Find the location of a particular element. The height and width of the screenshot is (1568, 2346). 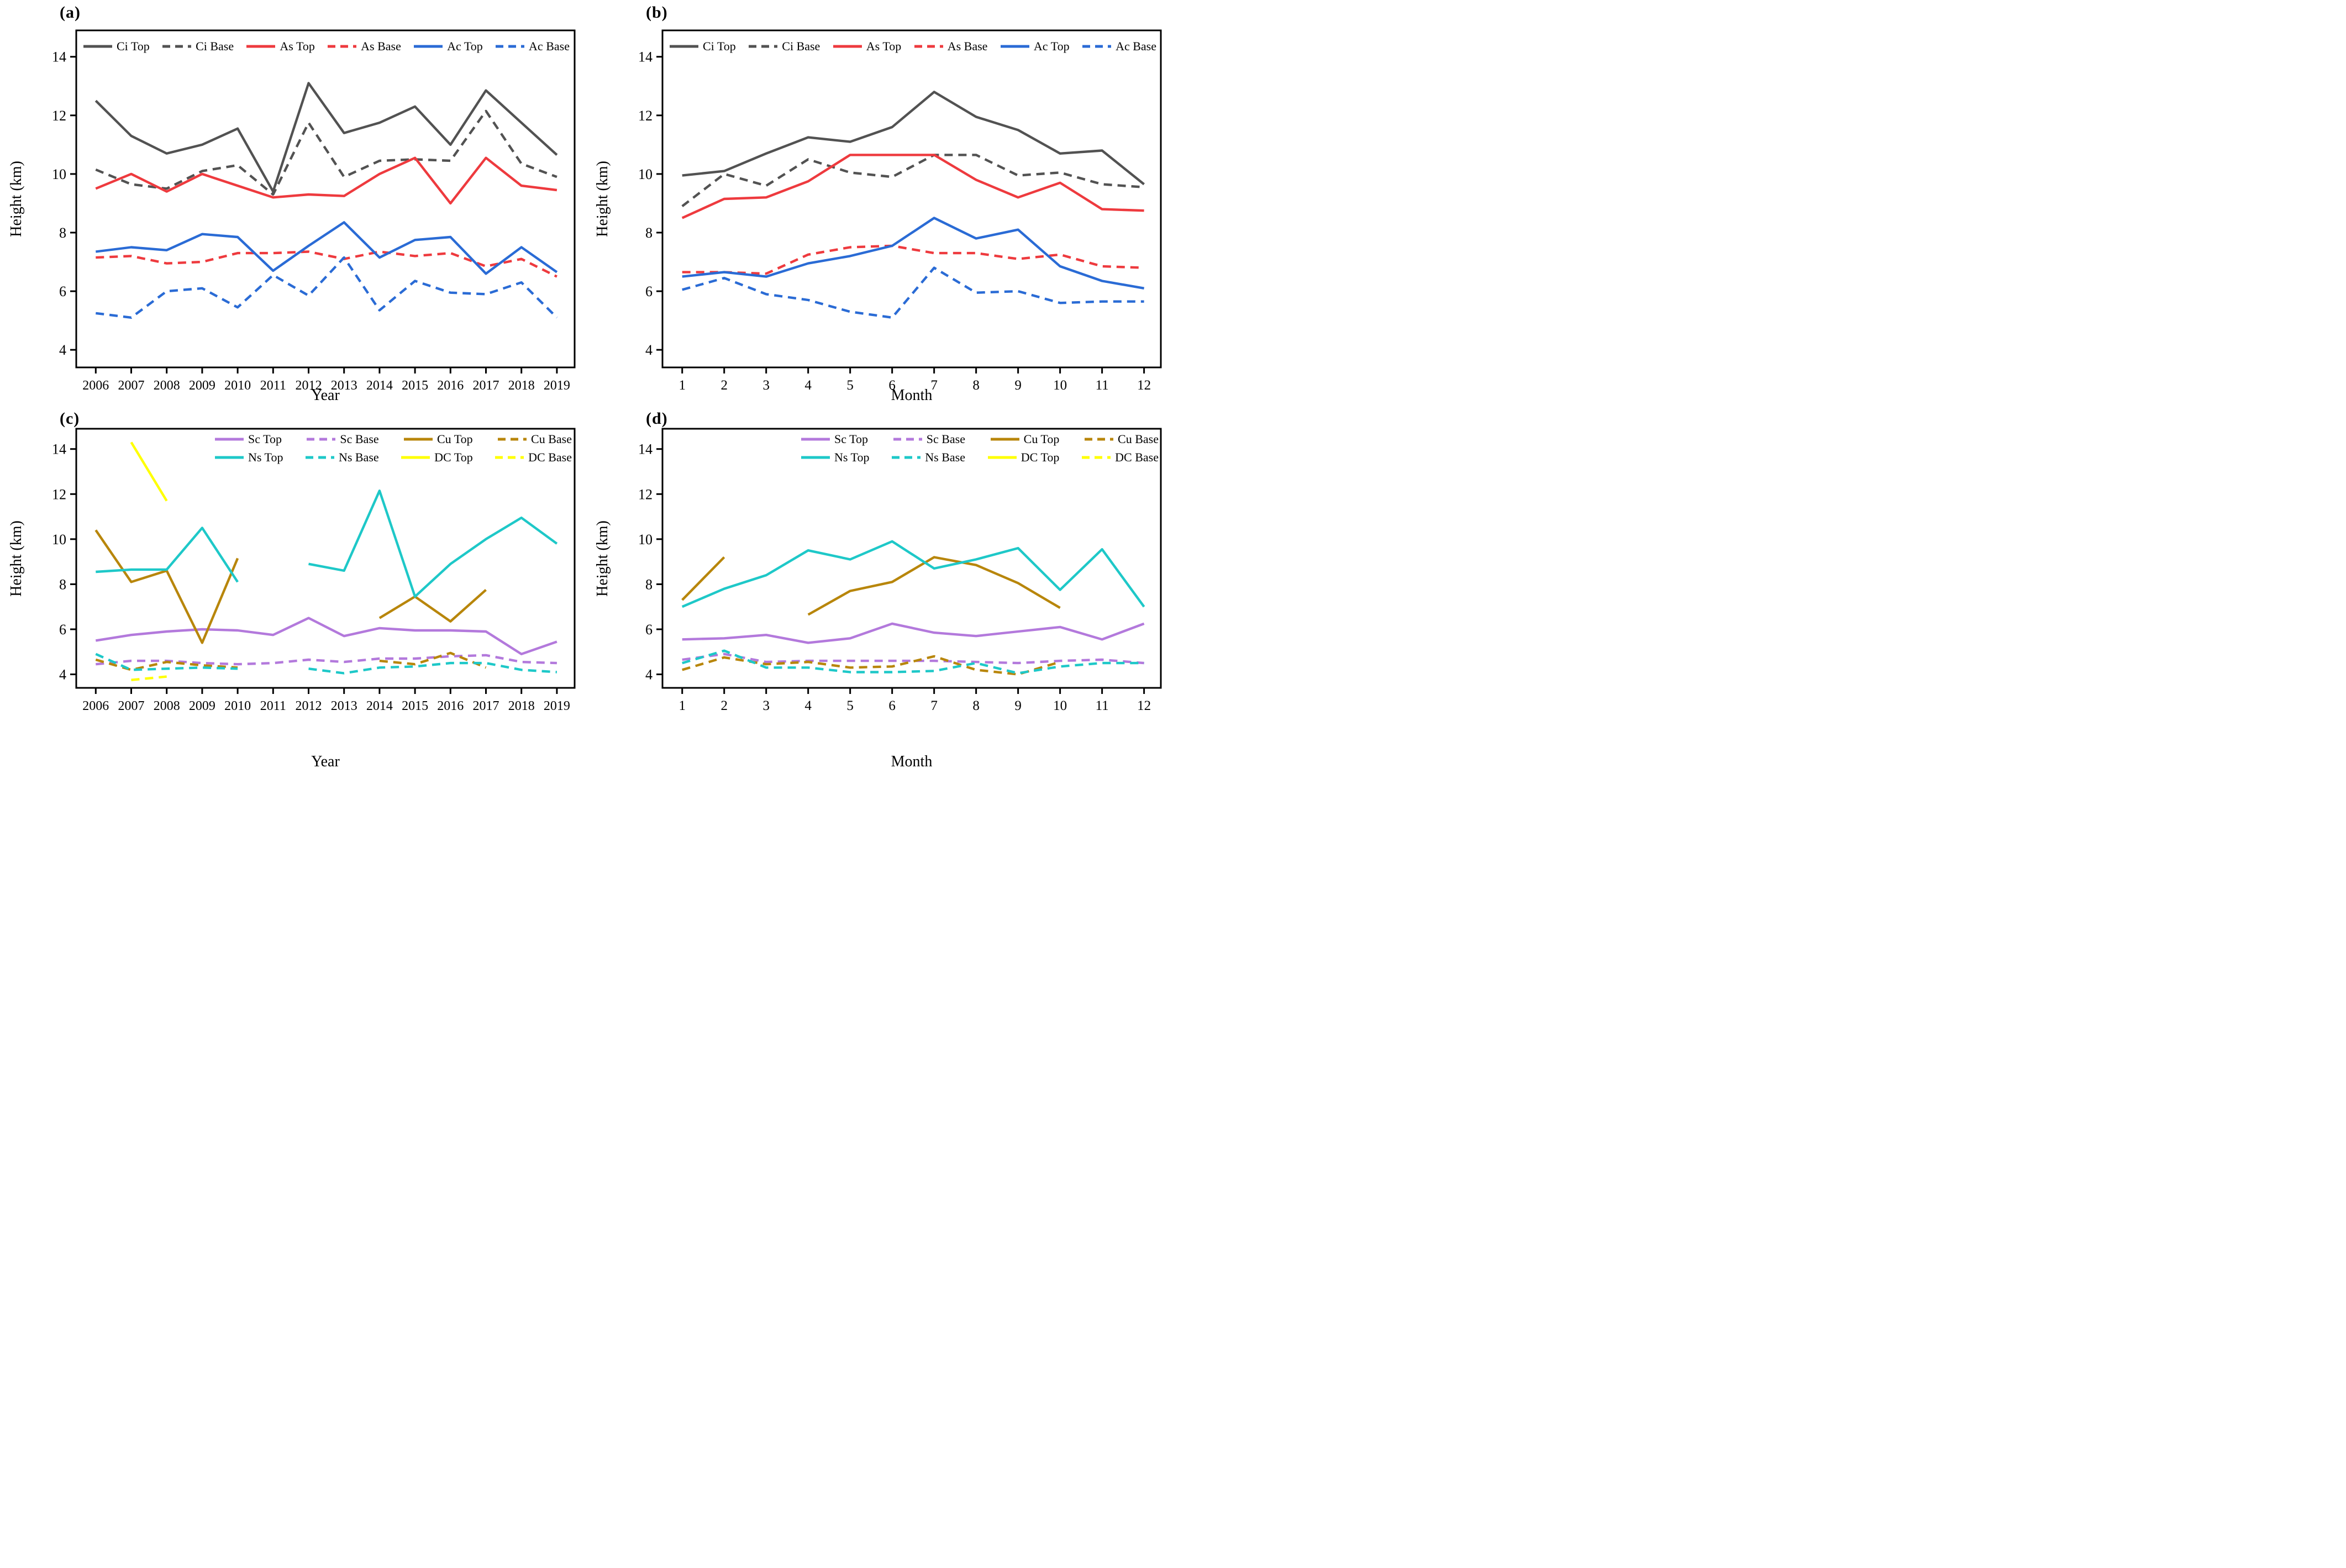

series-c-dc-base is located at coordinates (149, 678).